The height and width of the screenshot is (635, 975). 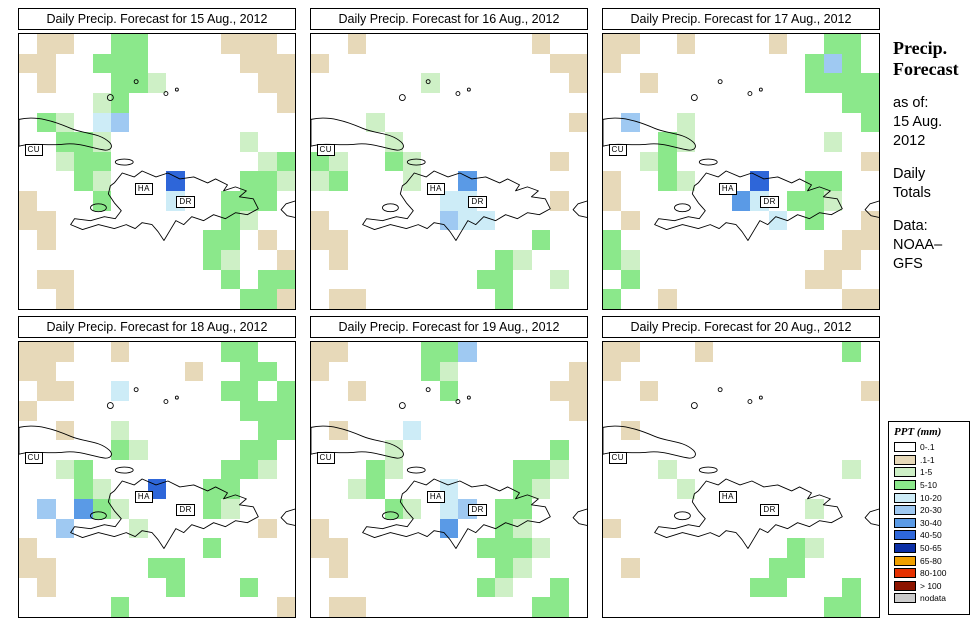 I want to click on island-label-dr: DR, so click(x=185, y=510).